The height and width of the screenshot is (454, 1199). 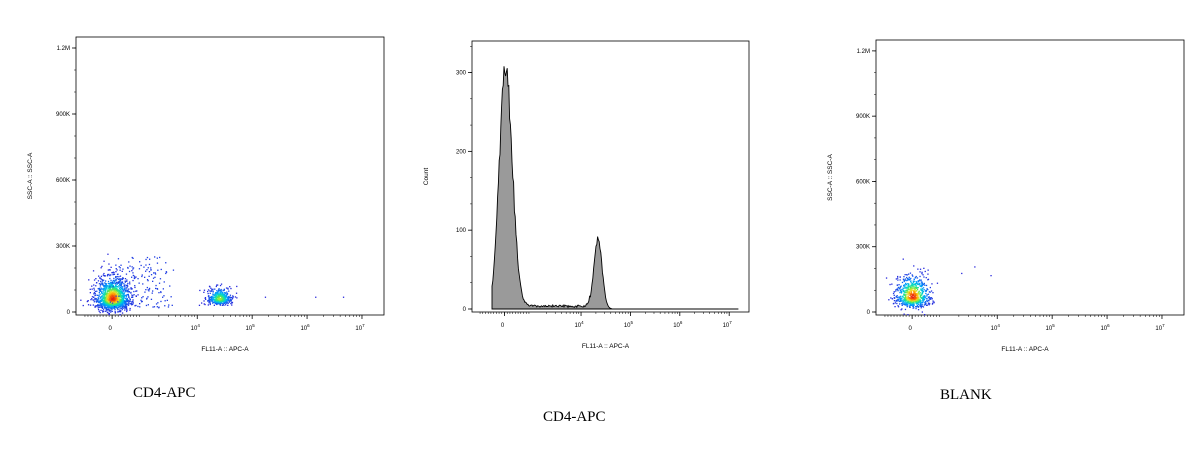 What do you see at coordinates (251, 327) in the screenshot?
I see `x-tick-label: 10⁵` at bounding box center [251, 327].